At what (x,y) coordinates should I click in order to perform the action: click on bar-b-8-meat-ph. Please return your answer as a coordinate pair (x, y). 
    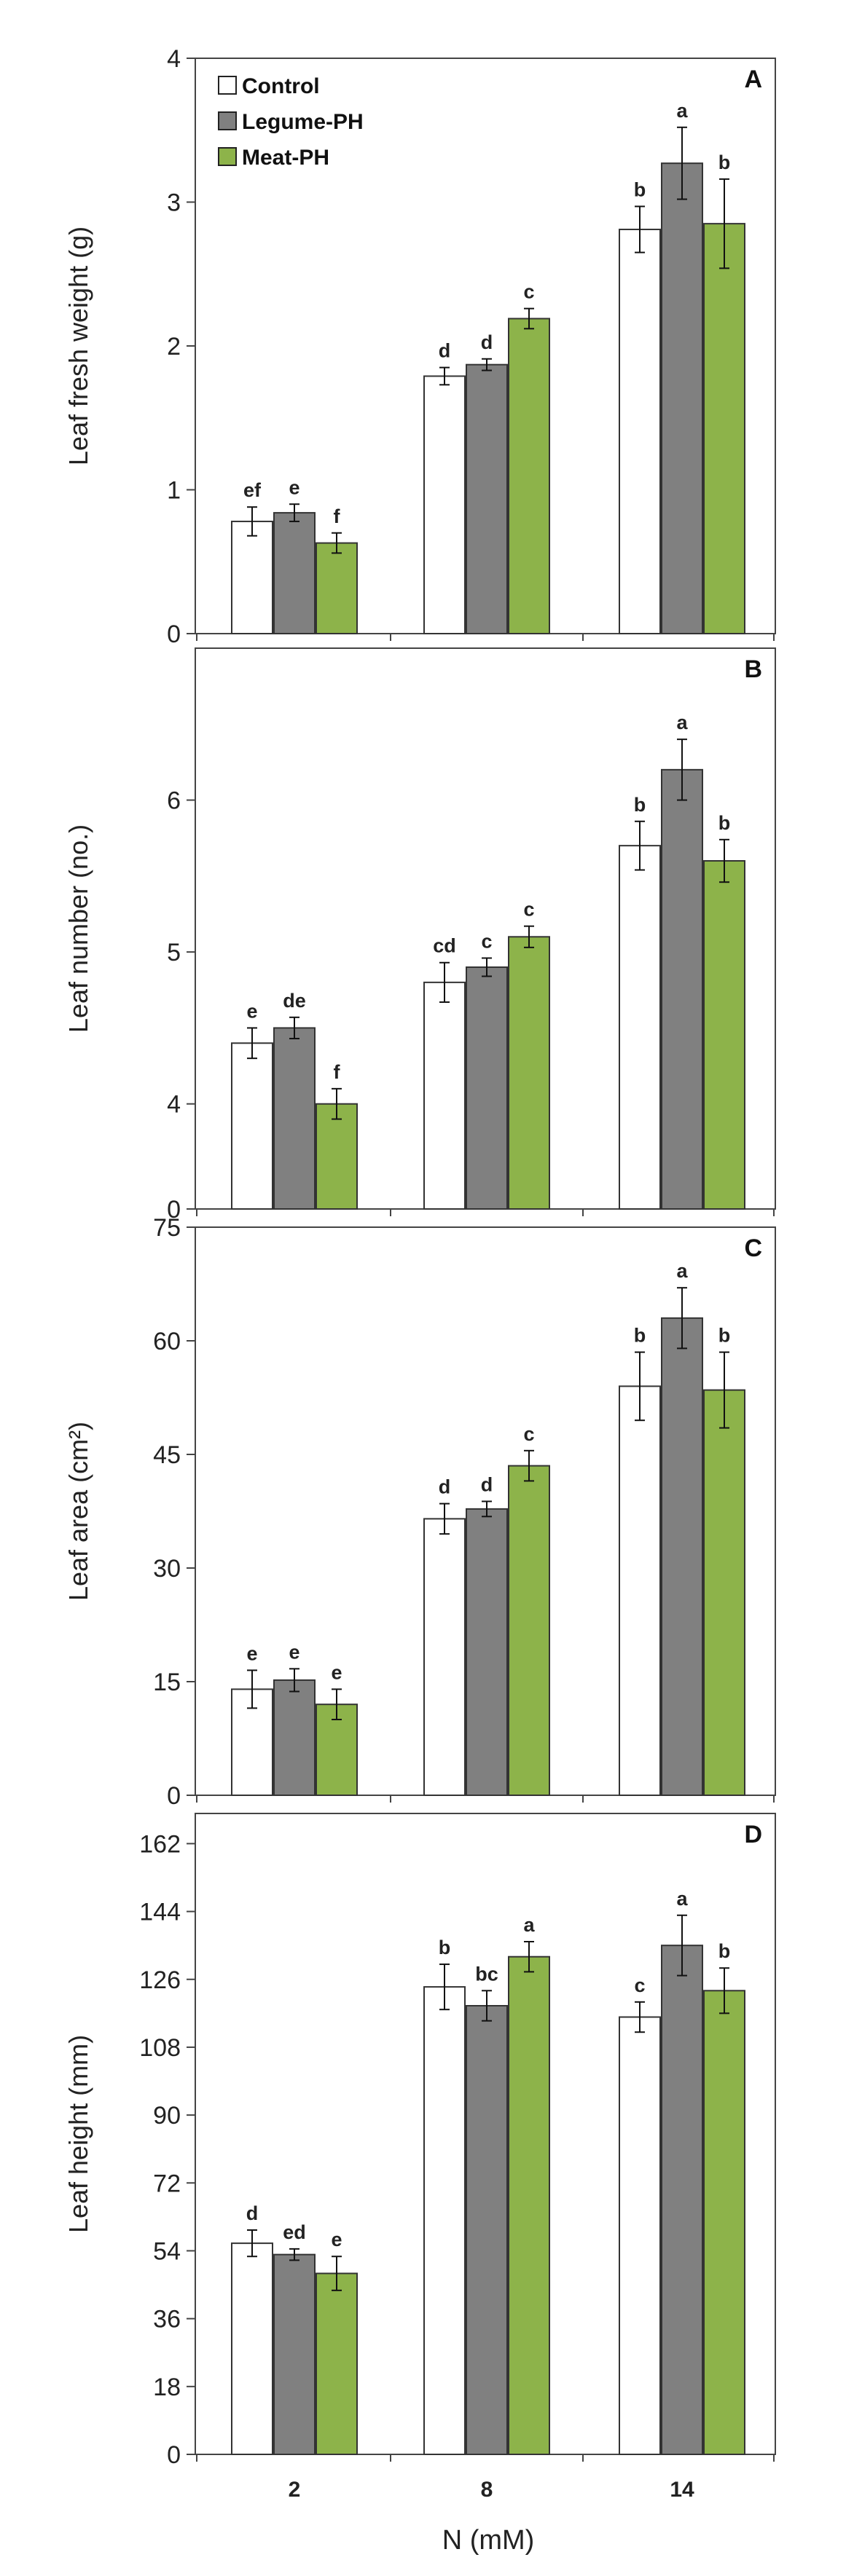
    Looking at the image, I should click on (529, 1073).